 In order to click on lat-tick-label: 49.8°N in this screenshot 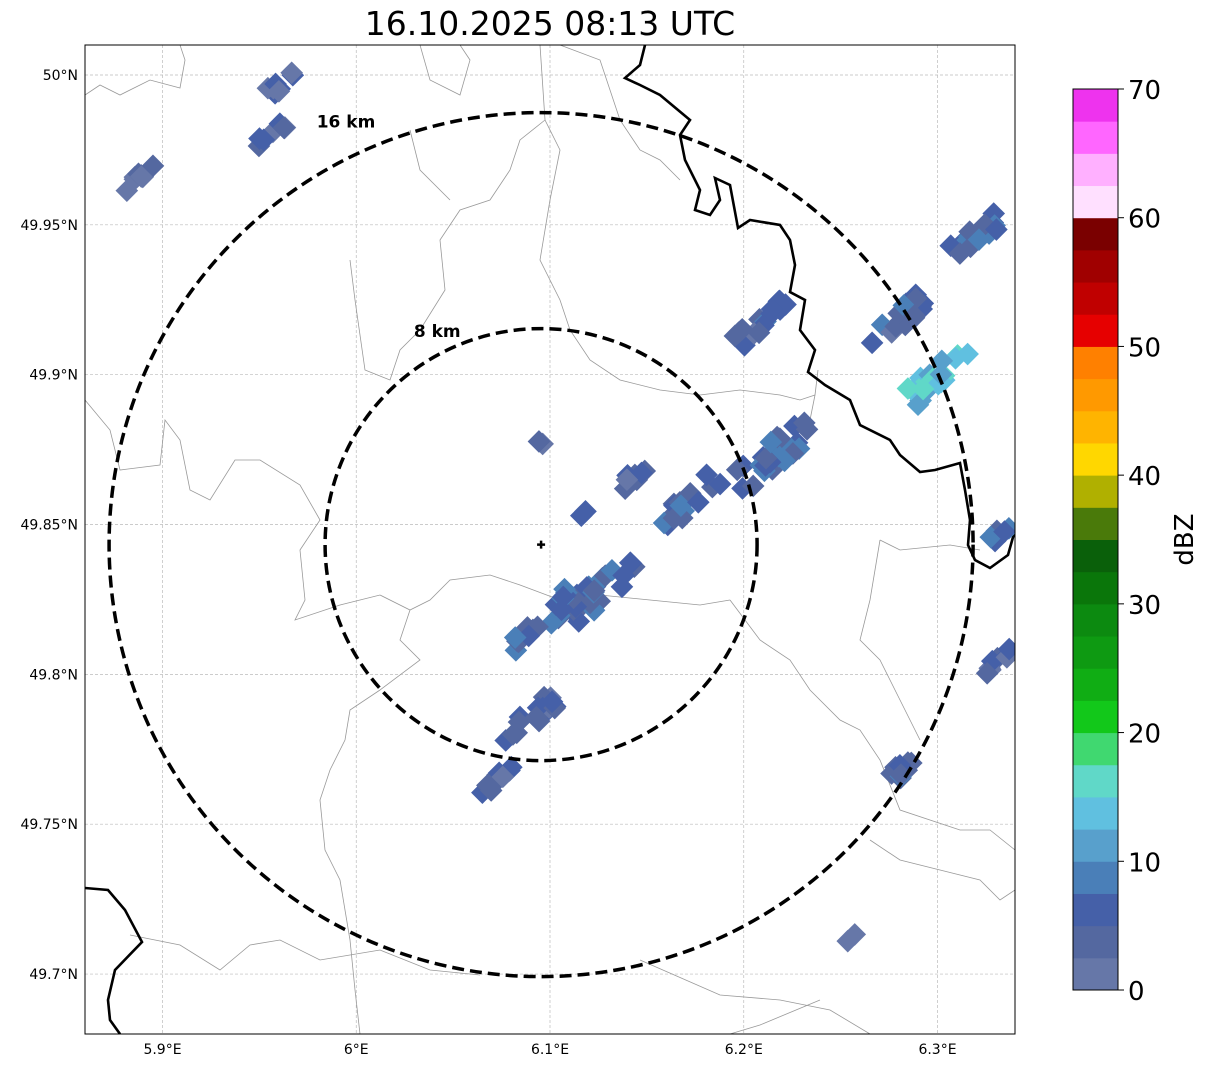, I will do `click(53, 675)`.